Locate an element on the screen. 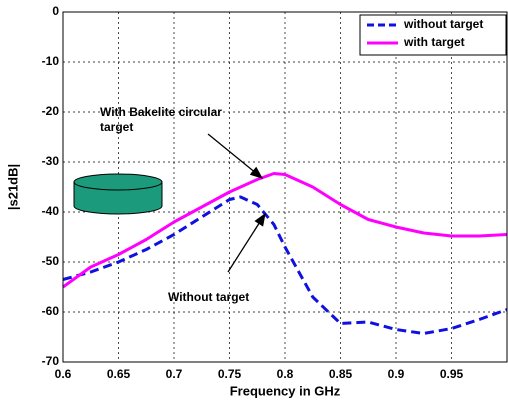 This screenshot has height=404, width=508. x-tick-label: 0.7 is located at coordinates (174, 374).